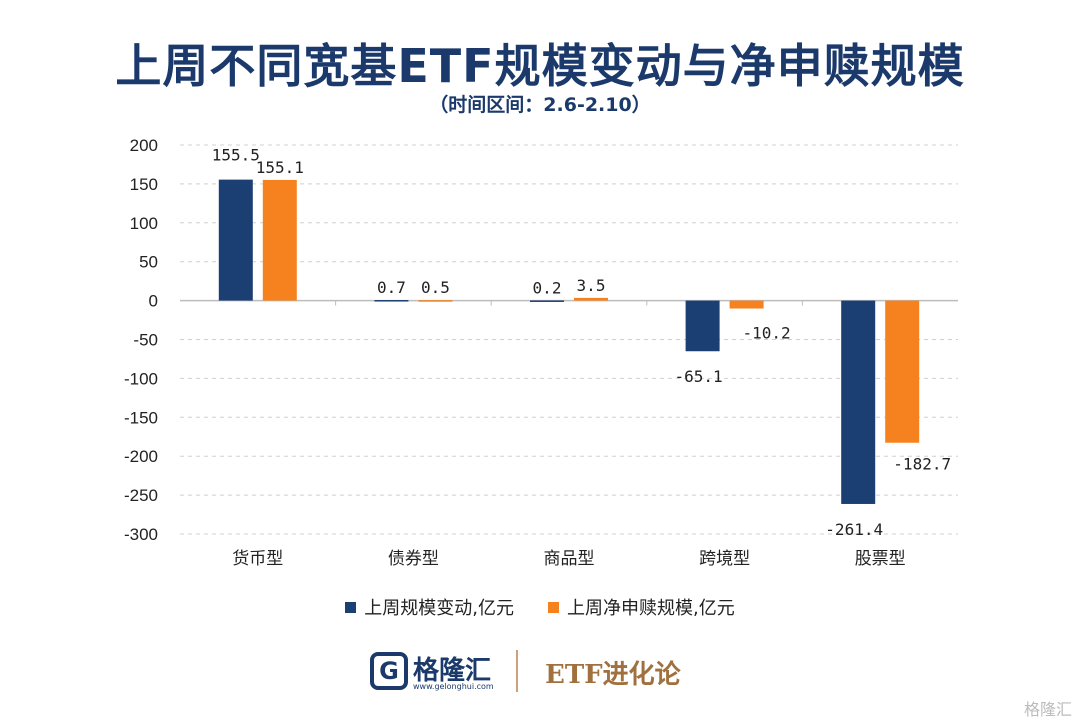 The width and height of the screenshot is (1080, 724). Describe the element at coordinates (389, 671) in the screenshot. I see `gelonghui-logo-icon: G` at that location.